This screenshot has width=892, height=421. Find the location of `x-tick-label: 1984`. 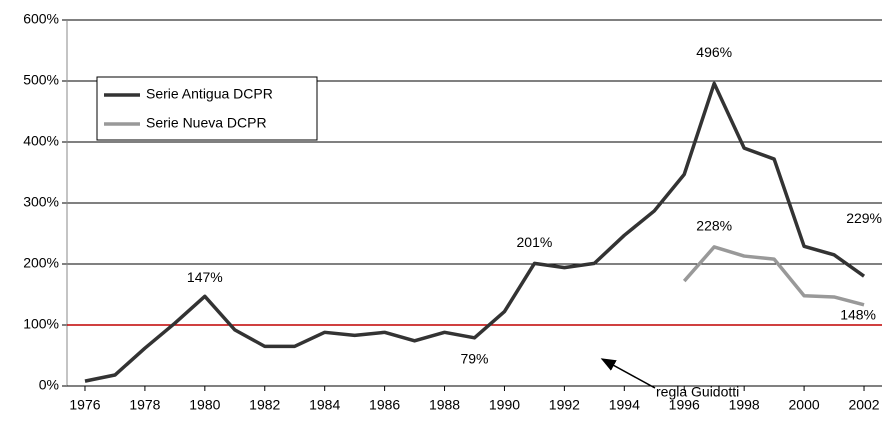

x-tick-label: 1984 is located at coordinates (324, 405).